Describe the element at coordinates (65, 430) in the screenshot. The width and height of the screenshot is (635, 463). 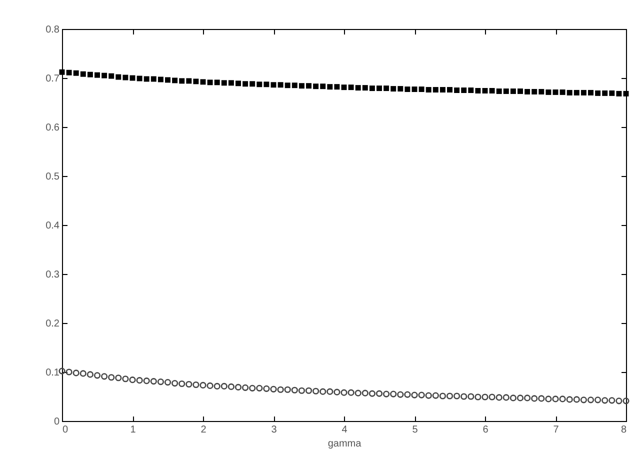
I see `x-tick-label: 0` at that location.